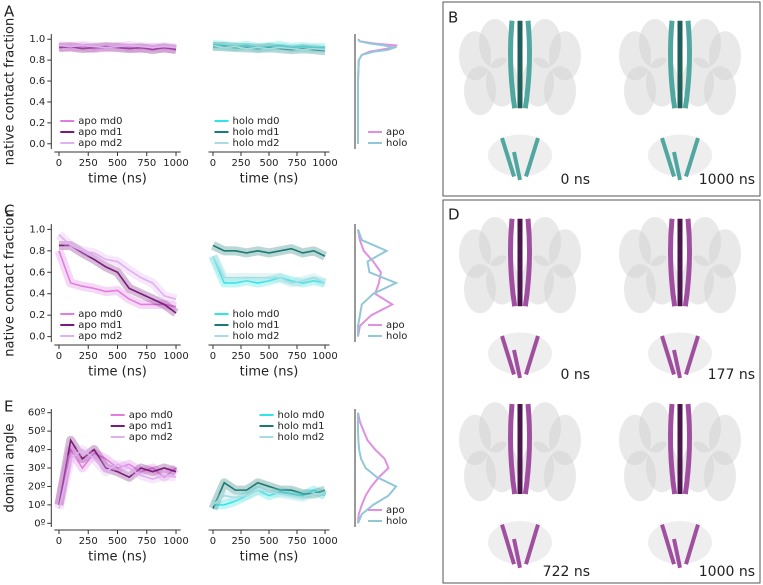 The image size is (763, 585). I want to click on y-tick-label: 40º, so click(37, 450).